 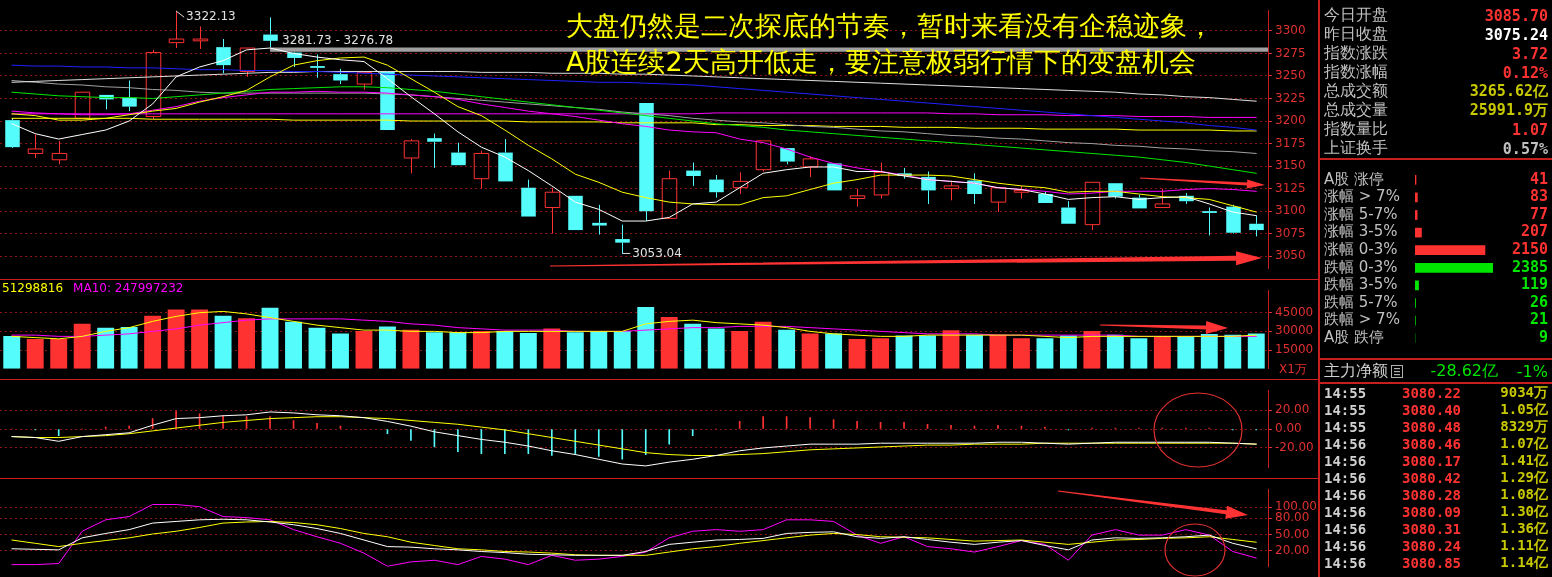 I want to click on y-tick-label: 3275, so click(x=1290, y=52).